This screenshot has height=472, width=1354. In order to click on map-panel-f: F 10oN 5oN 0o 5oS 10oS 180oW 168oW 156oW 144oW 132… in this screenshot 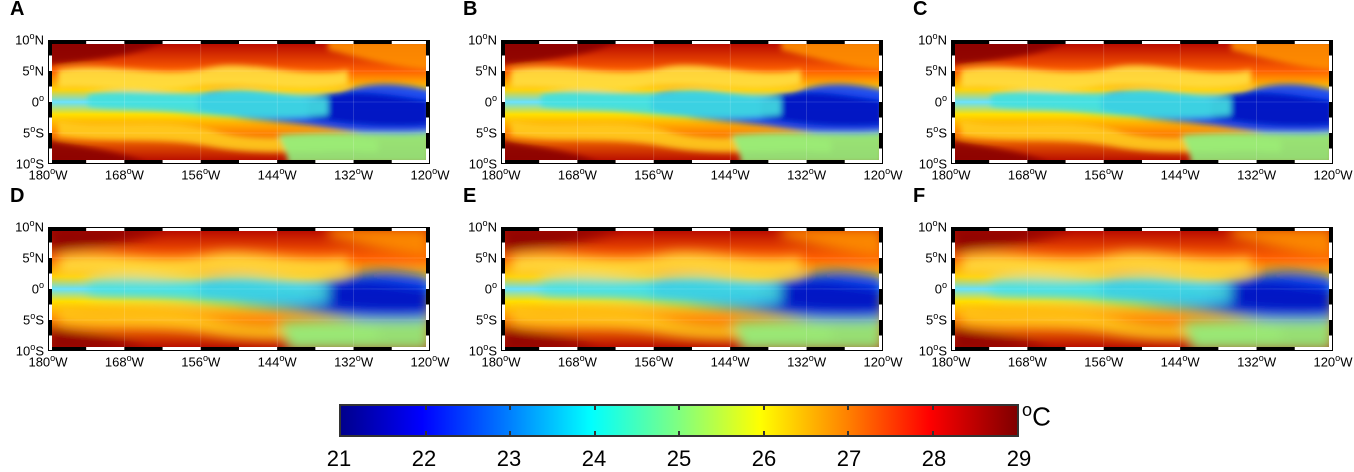, I will do `click(1128, 277)`.